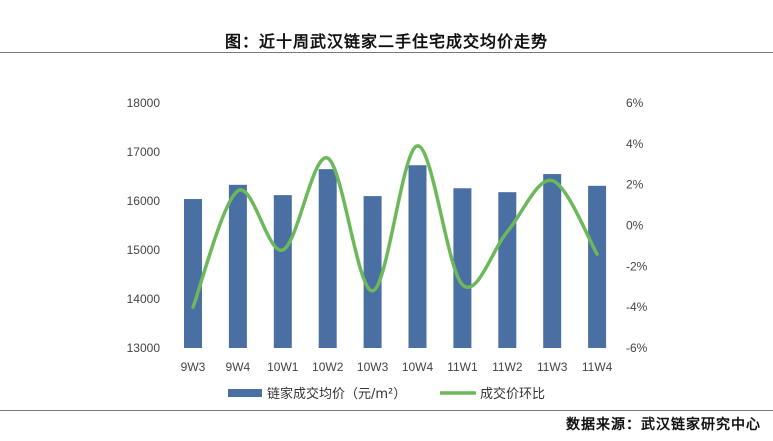 The height and width of the screenshot is (441, 773). Describe the element at coordinates (238, 367) in the screenshot. I see `x-axis-tick: 9W4` at that location.